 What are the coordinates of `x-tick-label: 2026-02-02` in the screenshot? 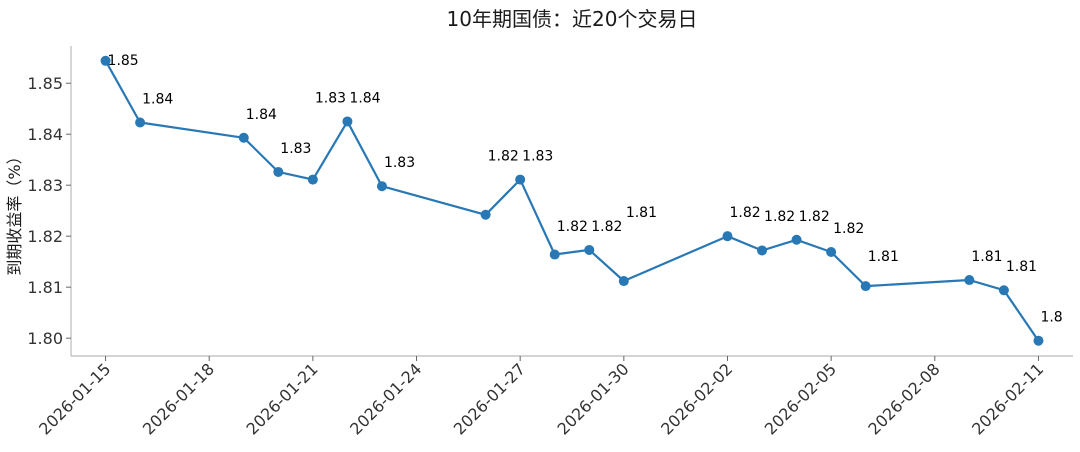 It's located at (696, 398).